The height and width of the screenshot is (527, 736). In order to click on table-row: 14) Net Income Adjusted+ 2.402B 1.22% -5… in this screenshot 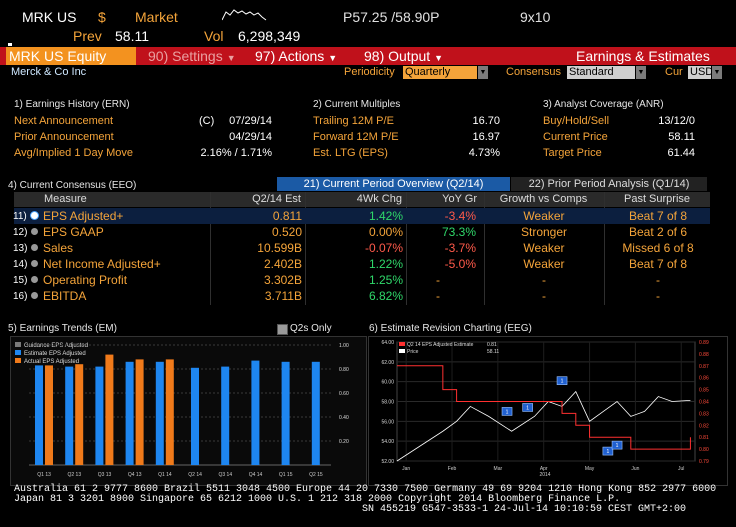, I will do `click(368, 264)`.